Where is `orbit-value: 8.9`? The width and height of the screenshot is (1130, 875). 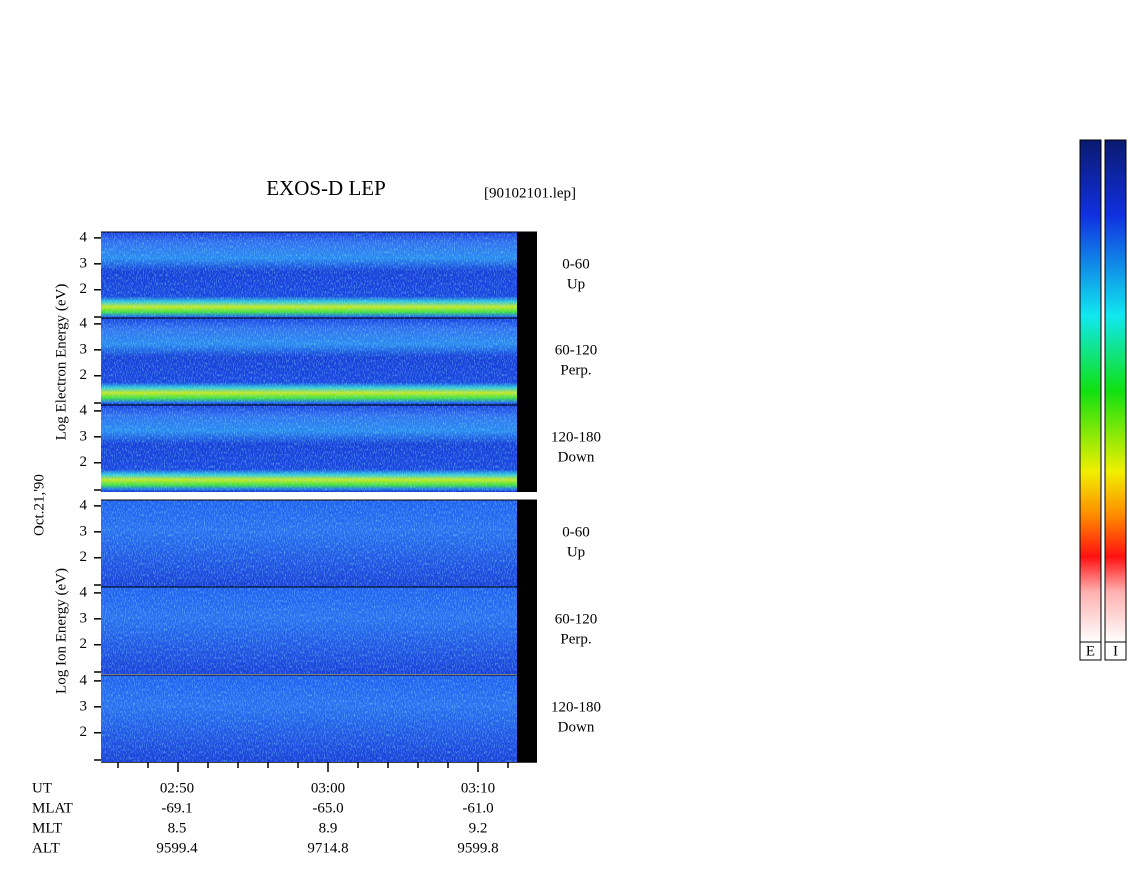 orbit-value: 8.9 is located at coordinates (328, 828).